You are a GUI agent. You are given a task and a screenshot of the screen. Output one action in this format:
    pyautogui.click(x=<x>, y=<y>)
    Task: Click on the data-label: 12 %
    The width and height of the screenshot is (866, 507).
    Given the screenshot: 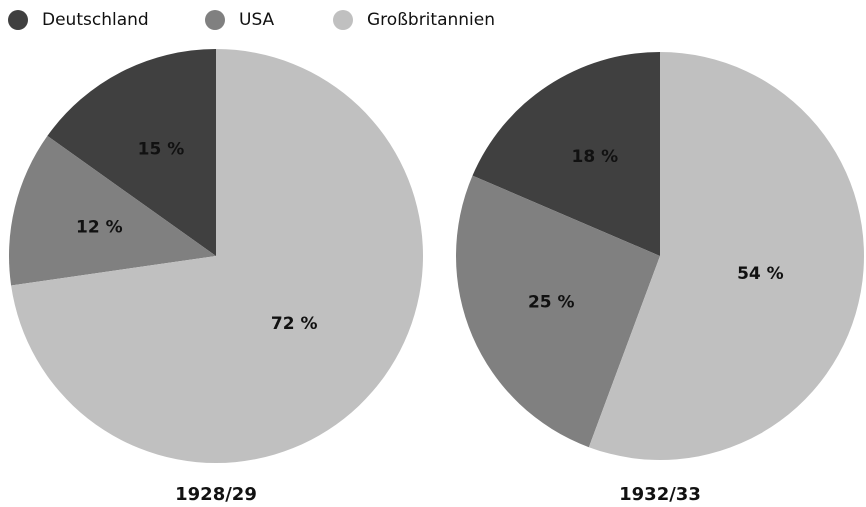 What is the action you would take?
    pyautogui.click(x=99, y=228)
    